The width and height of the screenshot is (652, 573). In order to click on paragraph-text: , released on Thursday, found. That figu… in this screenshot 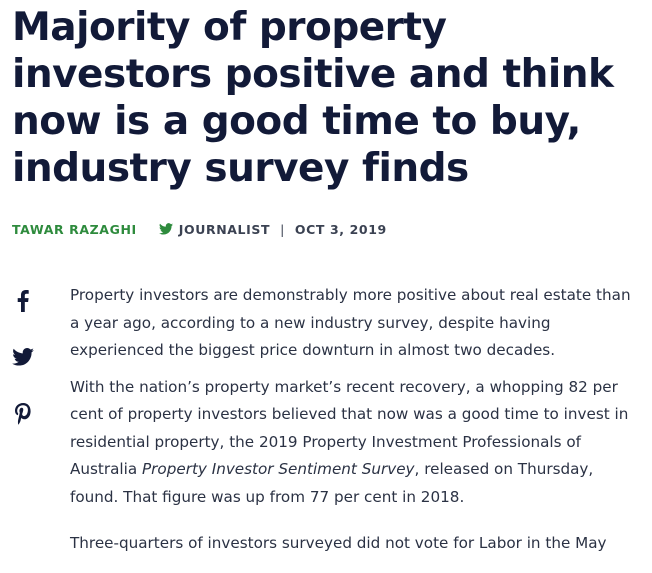, I will do `click(332, 483)`.